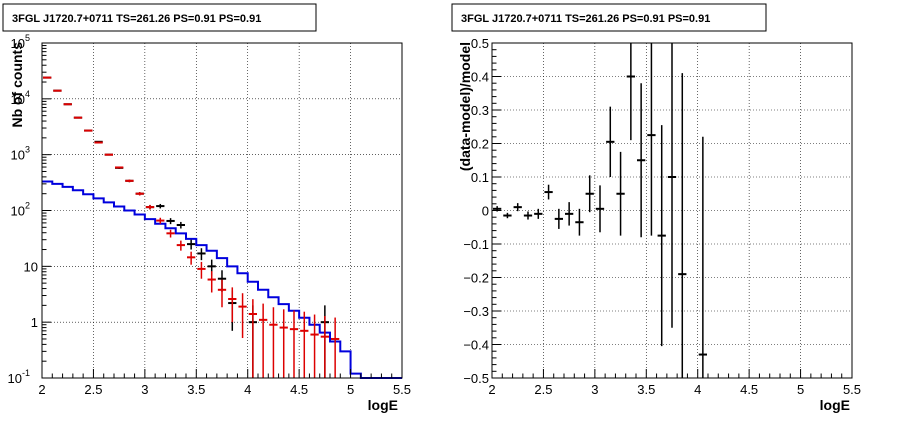 Image resolution: width=898 pixels, height=421 pixels. I want to click on right-y-tick-label: 0.5, so click(480, 43).